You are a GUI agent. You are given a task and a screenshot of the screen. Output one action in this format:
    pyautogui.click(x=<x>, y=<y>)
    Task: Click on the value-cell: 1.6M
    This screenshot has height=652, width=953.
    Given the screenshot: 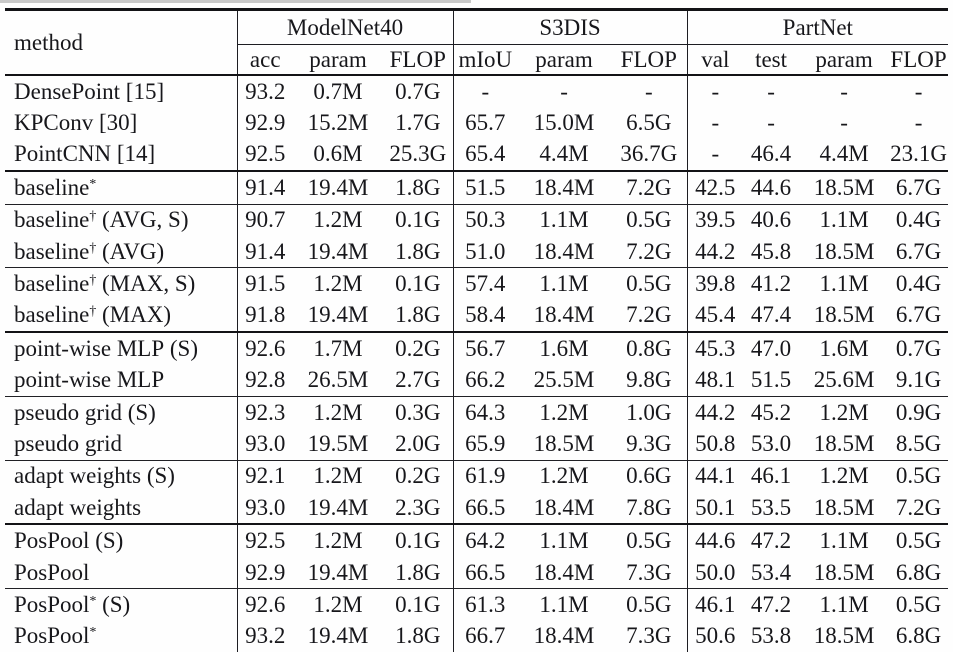 What is the action you would take?
    pyautogui.click(x=564, y=348)
    